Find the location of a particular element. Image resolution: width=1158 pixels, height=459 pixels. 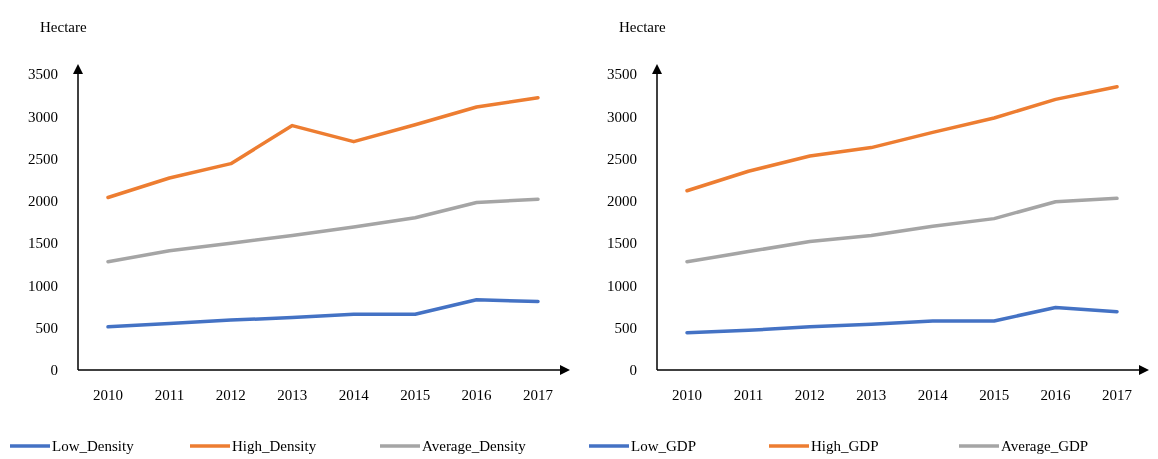

legend-label: Average_GDP is located at coordinates (1045, 446).